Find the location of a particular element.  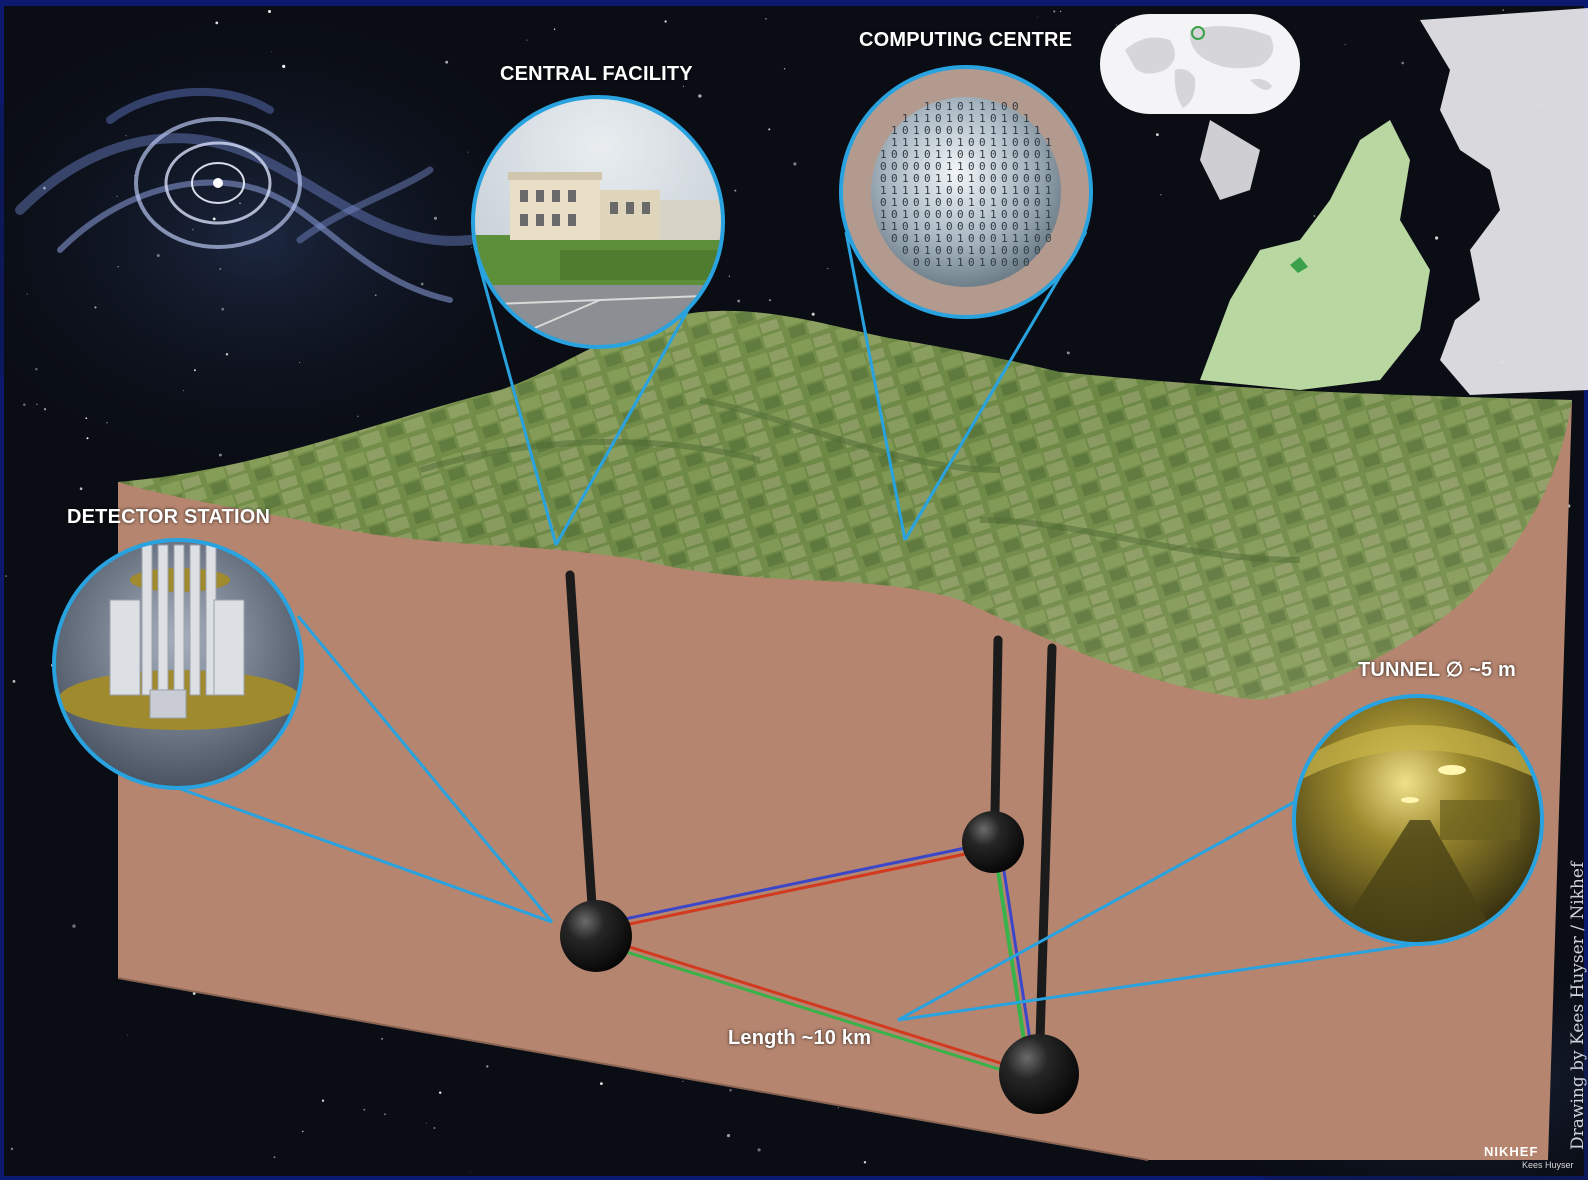

detector-sphere-top is located at coordinates (993, 842).